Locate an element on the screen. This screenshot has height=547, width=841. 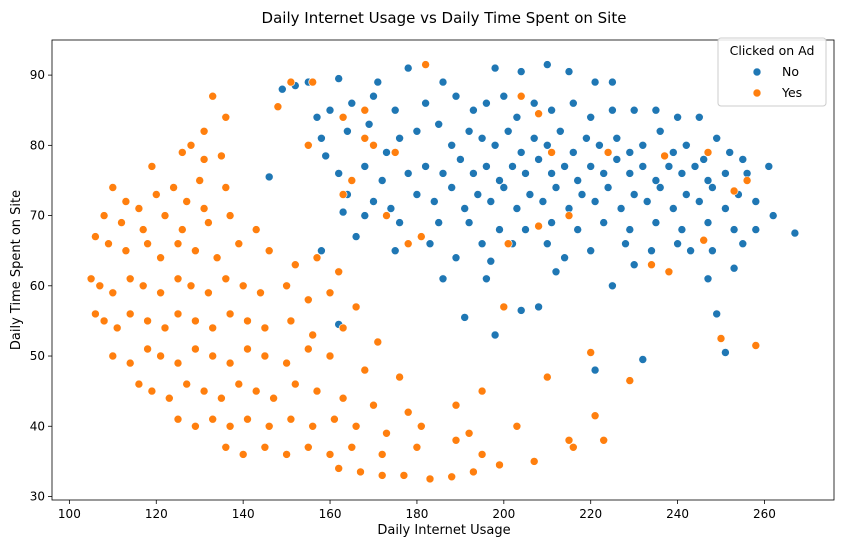
x-tick-label-140: 140 is located at coordinates (243, 514).